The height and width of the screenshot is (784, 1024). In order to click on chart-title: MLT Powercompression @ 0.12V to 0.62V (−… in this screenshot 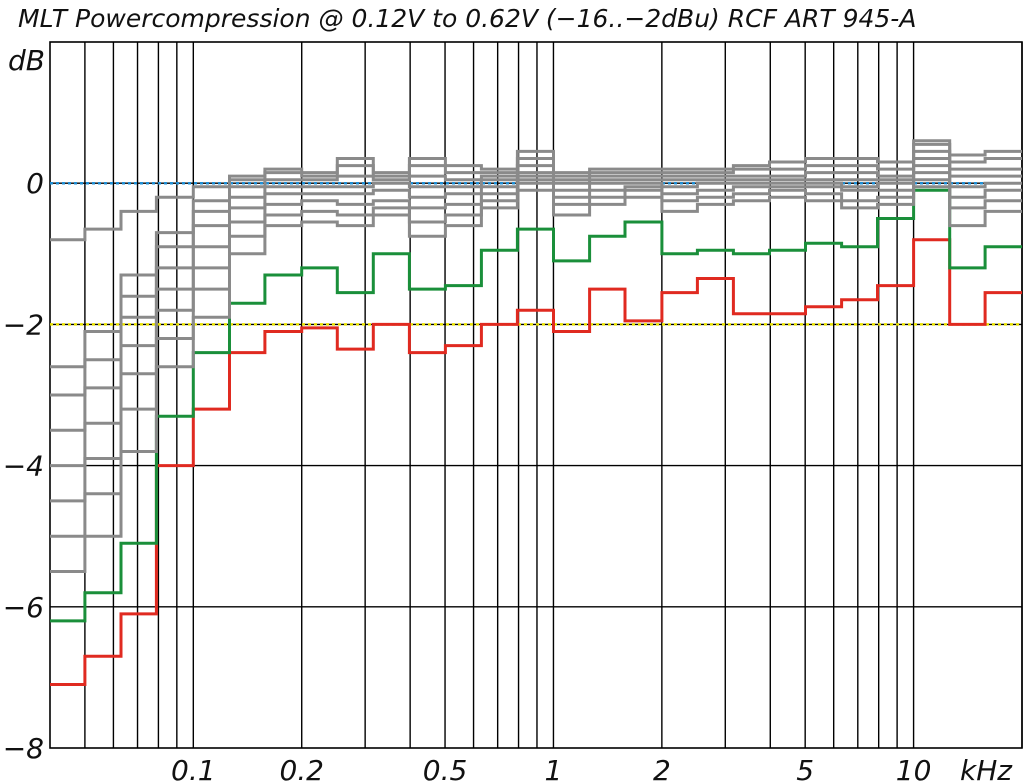, I will do `click(467, 18)`.